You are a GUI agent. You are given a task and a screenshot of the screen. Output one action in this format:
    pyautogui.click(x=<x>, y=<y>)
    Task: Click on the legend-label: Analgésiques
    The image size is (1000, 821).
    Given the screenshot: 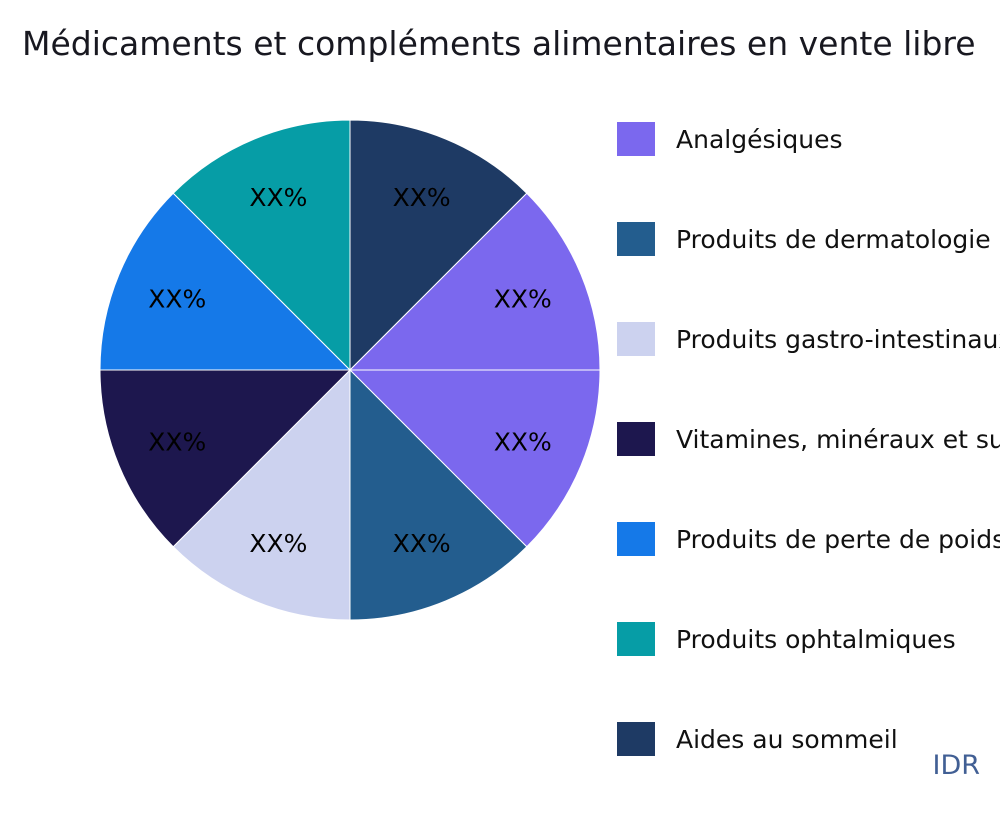 What is the action you would take?
    pyautogui.click(x=759, y=139)
    